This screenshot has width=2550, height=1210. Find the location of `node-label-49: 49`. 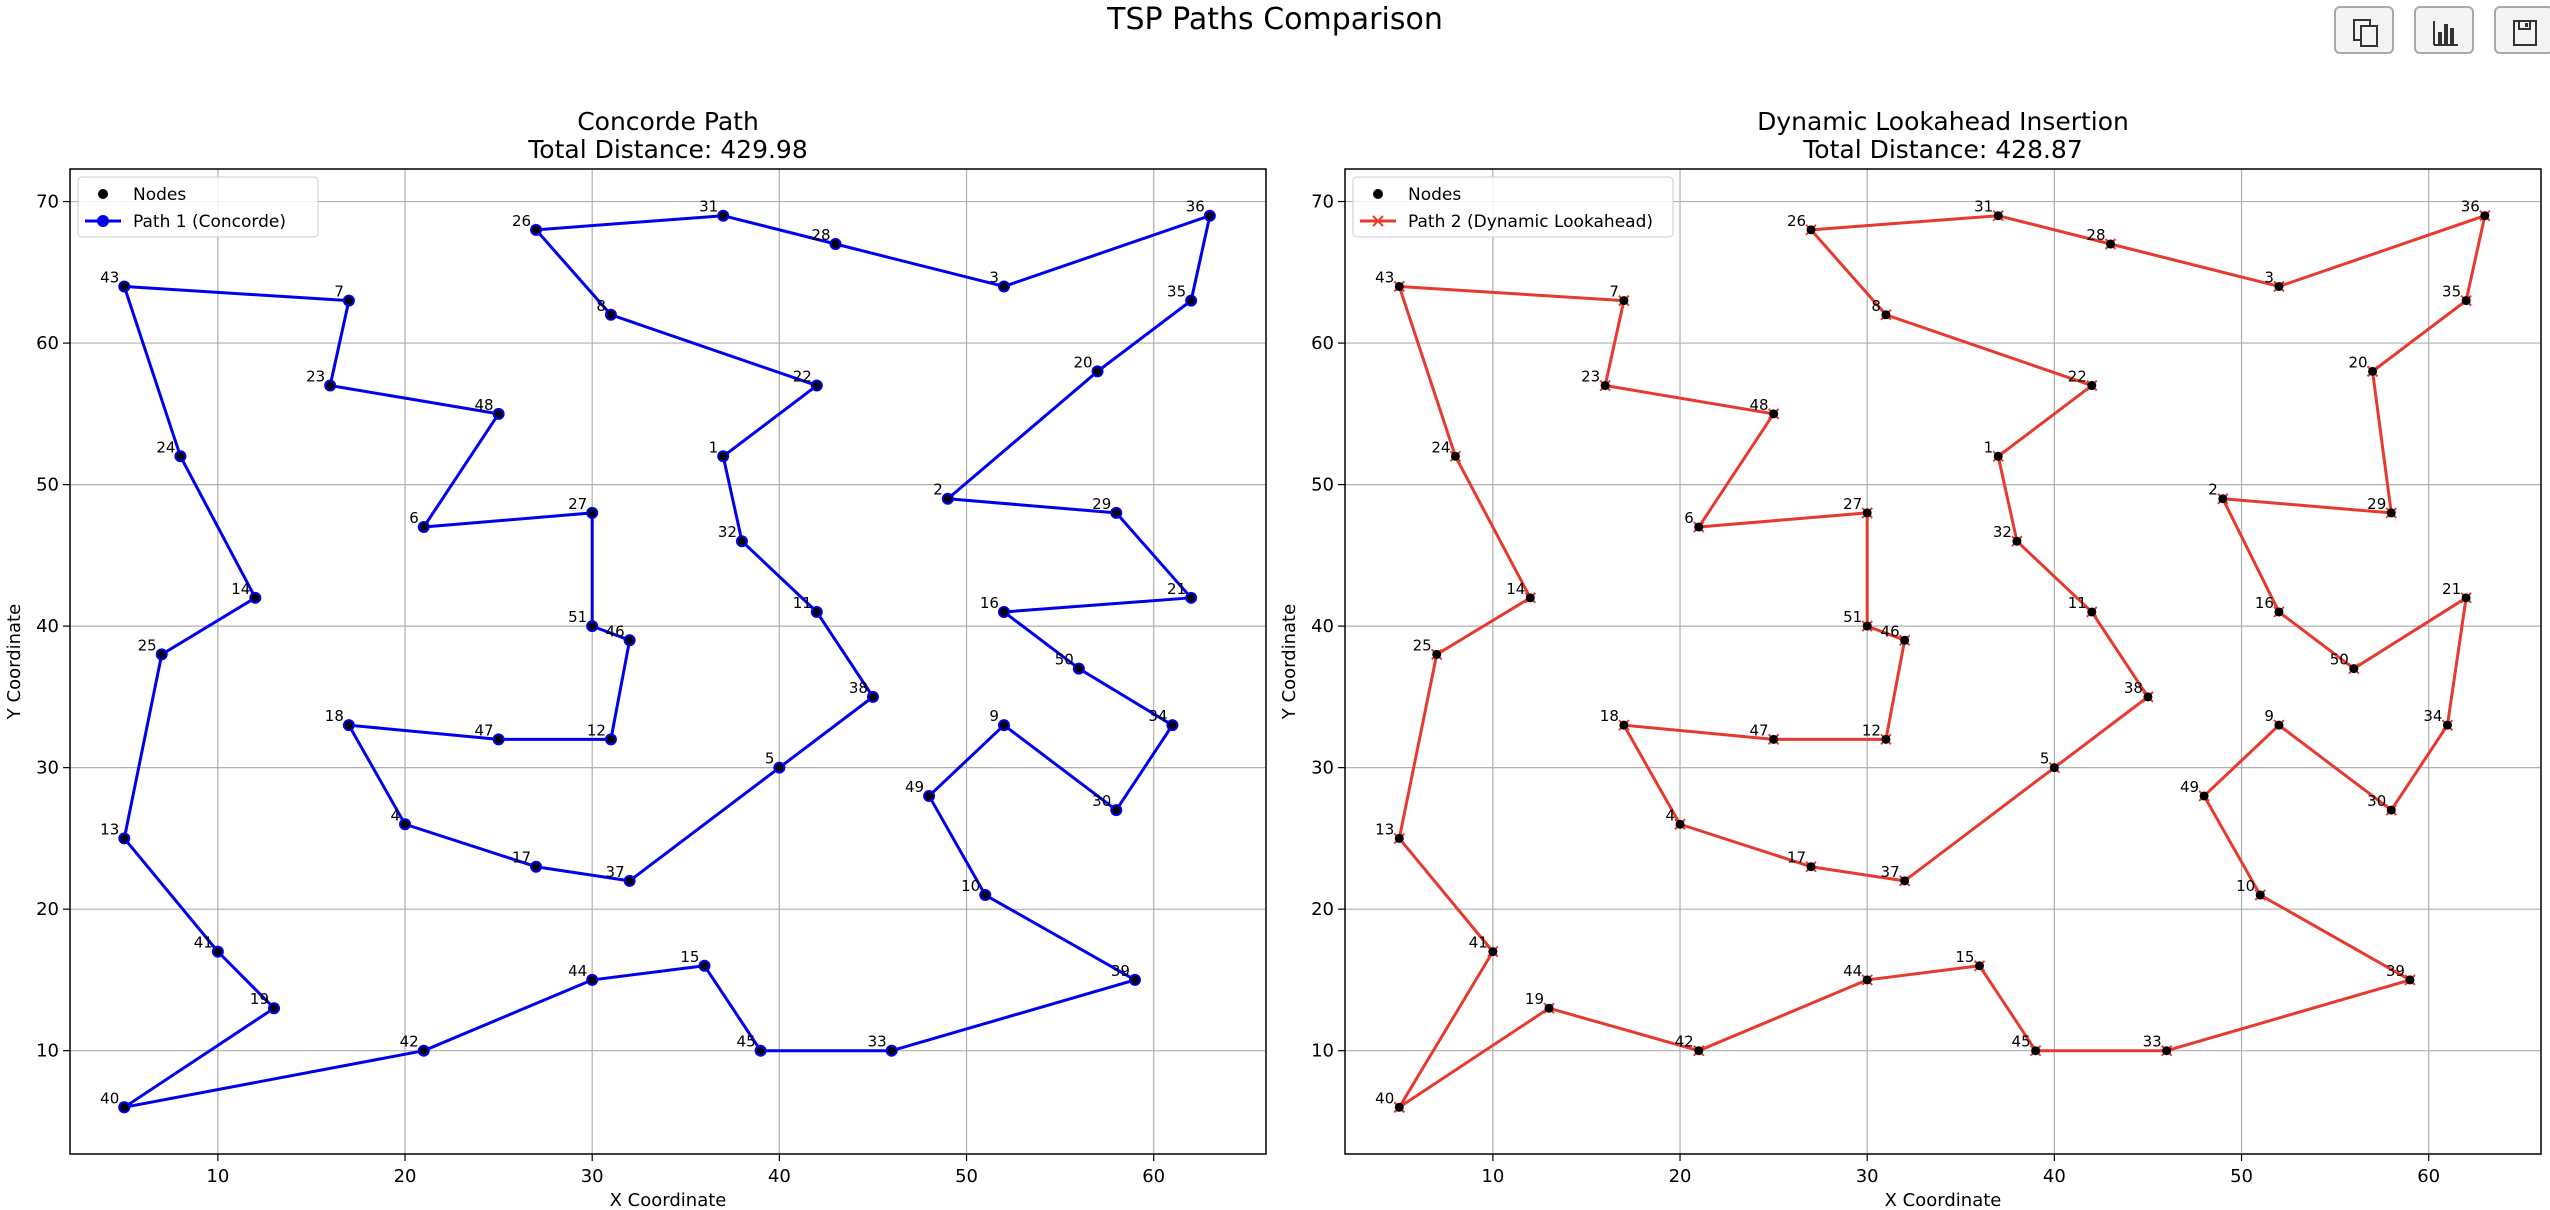

node-label-49: 49 is located at coordinates (914, 787).